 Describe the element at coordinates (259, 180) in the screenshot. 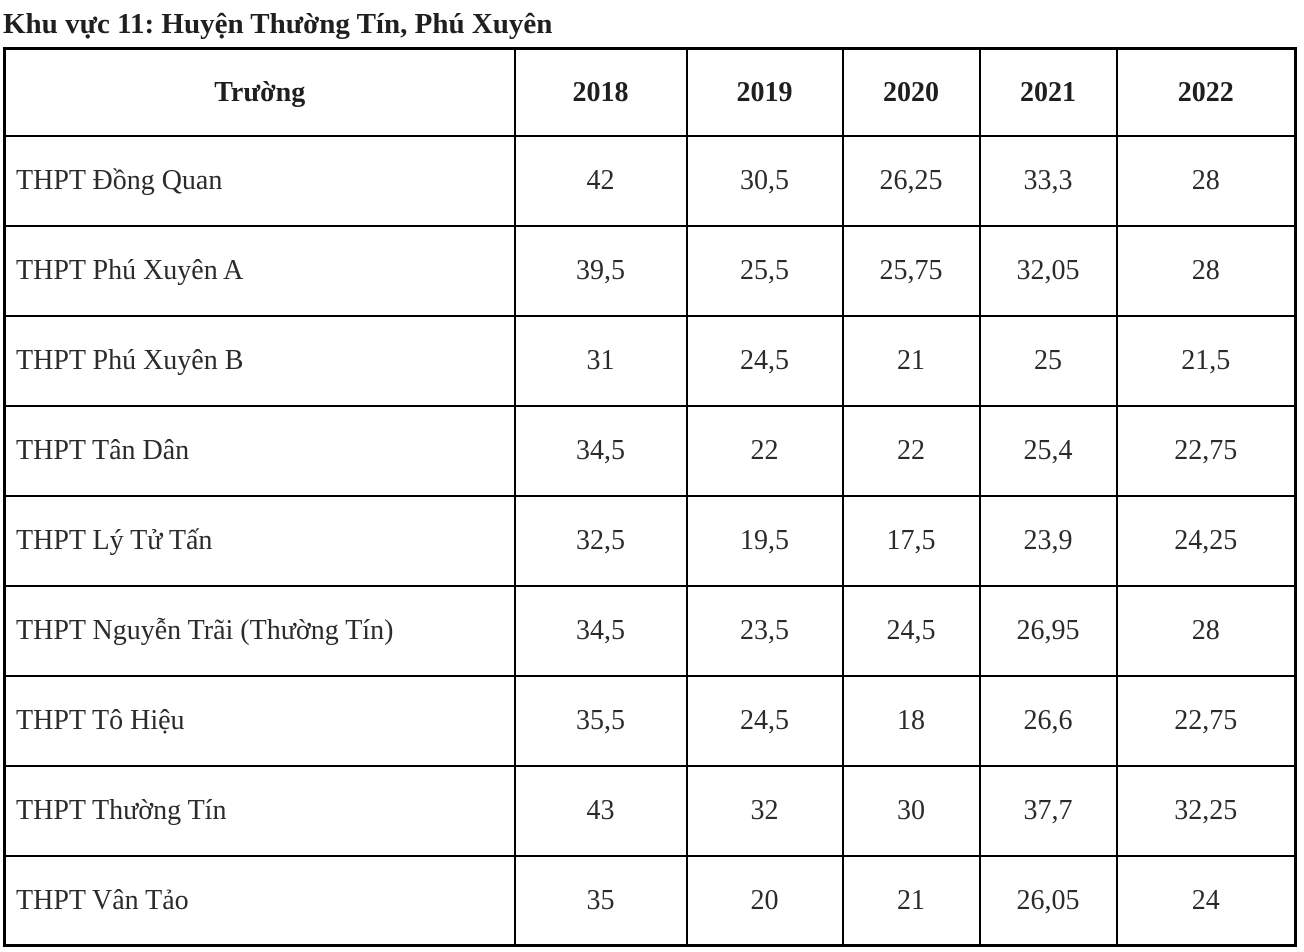

I see `school-name-cell: THPT Đồng Quan` at that location.